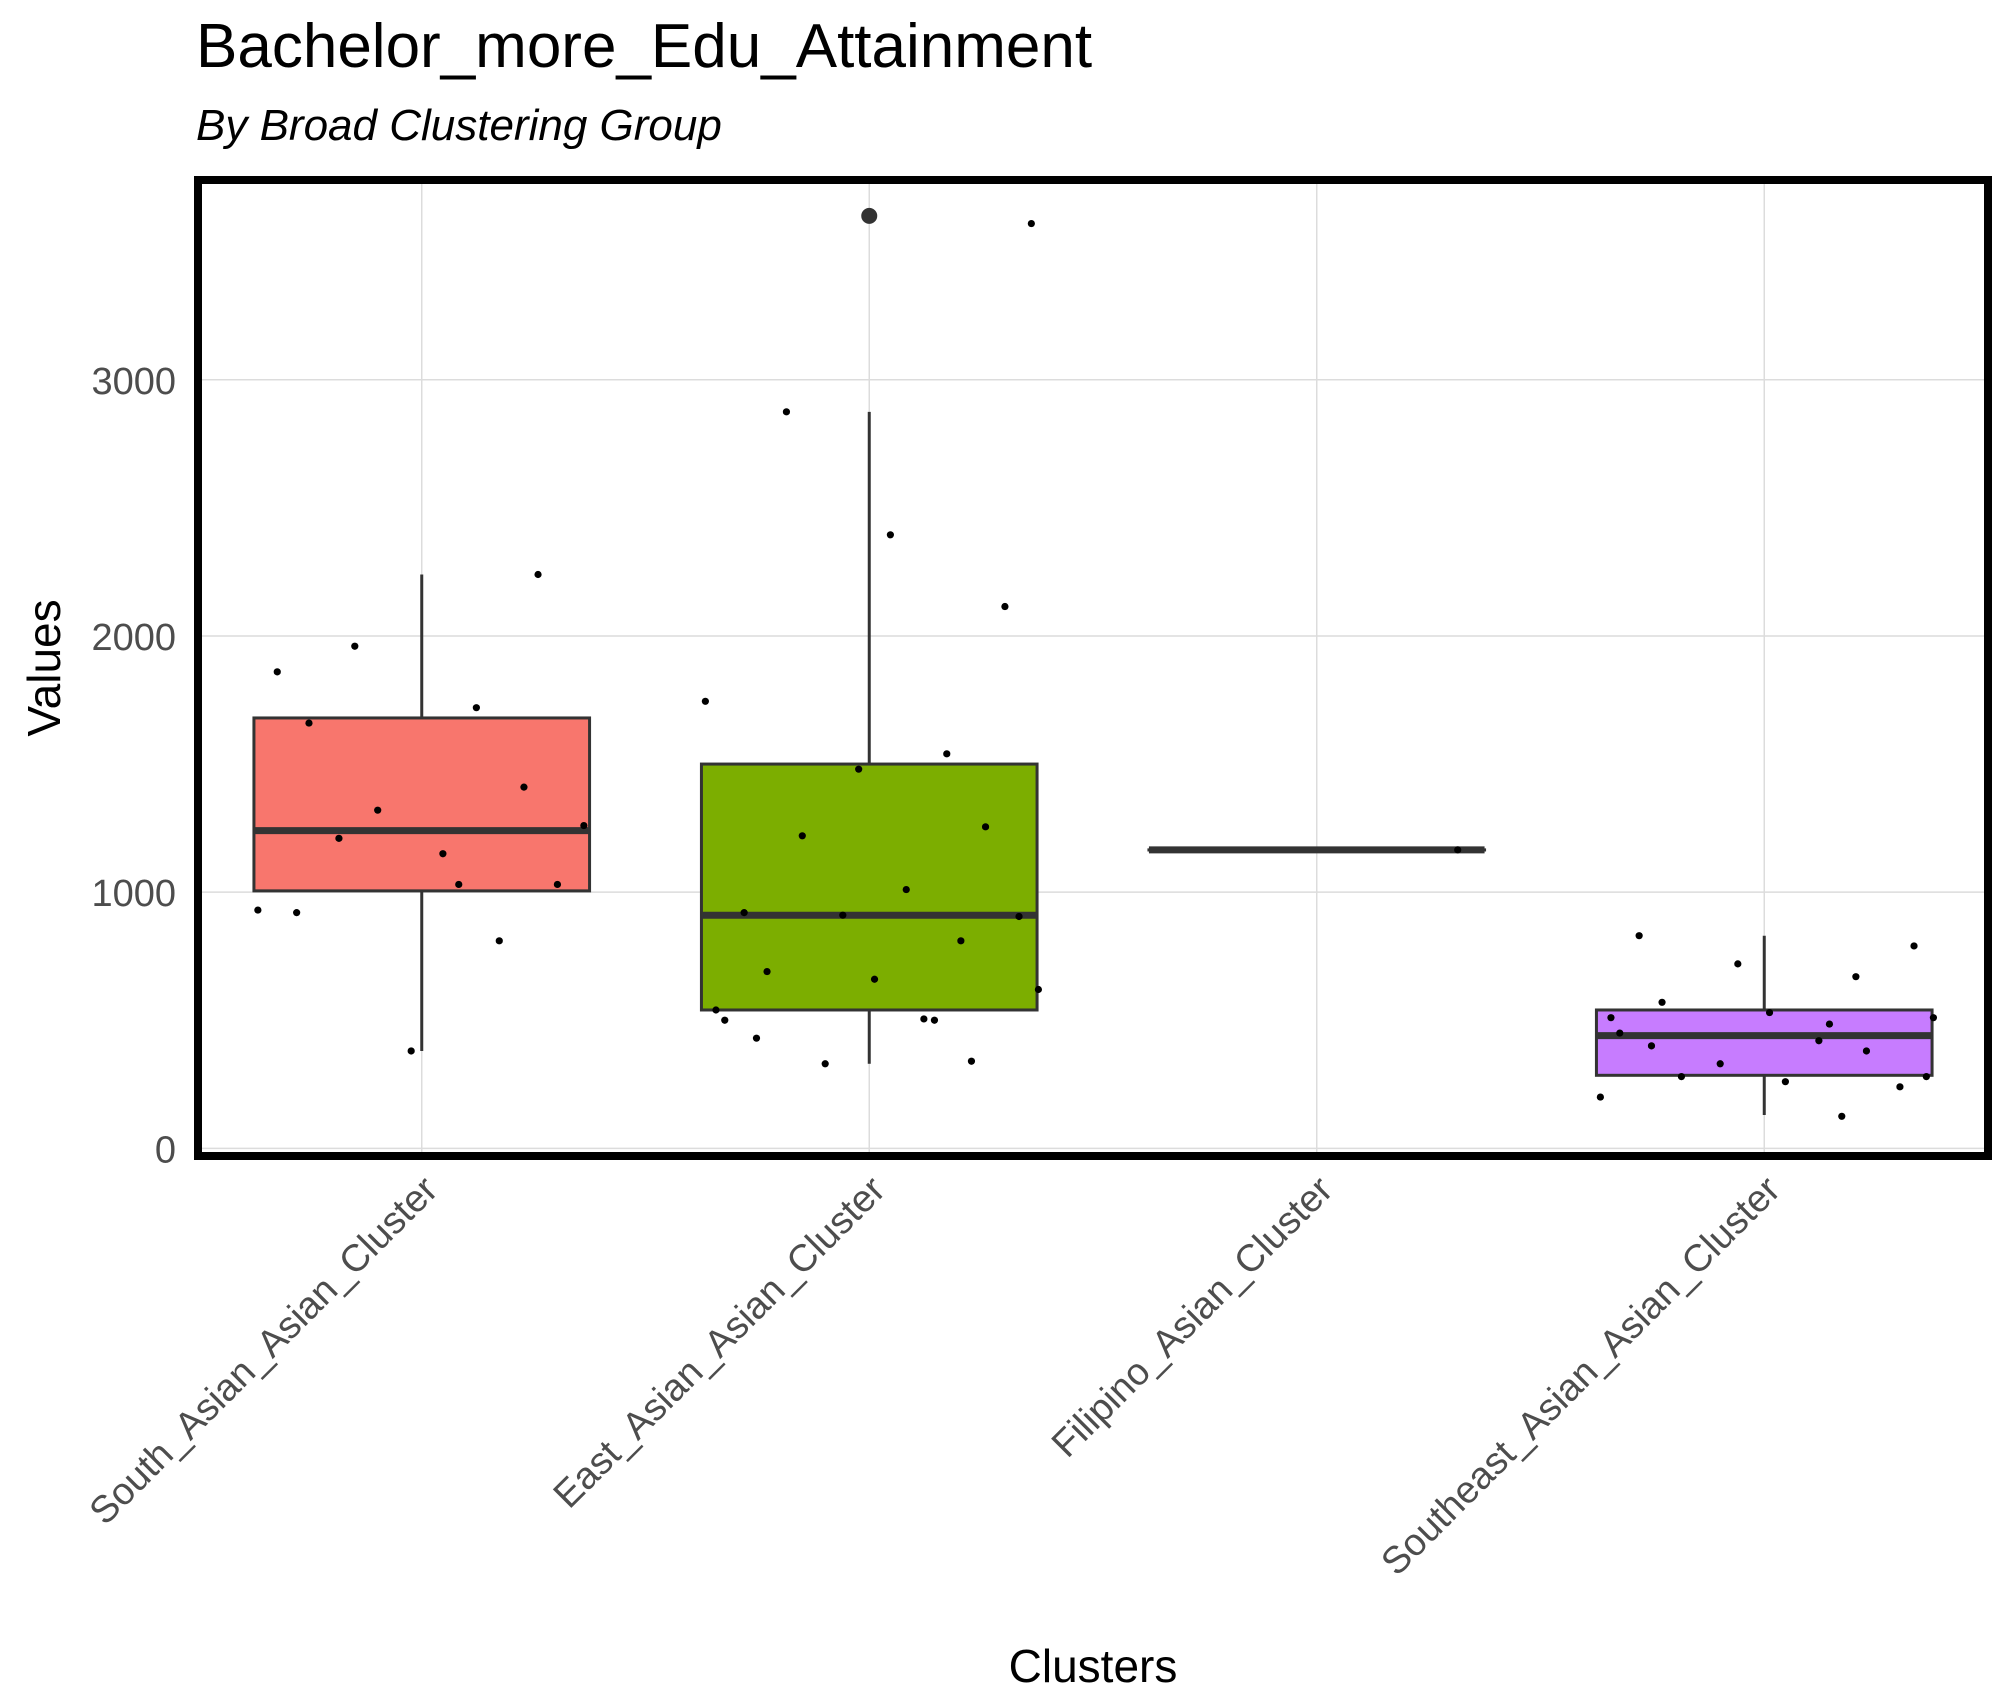  What do you see at coordinates (869, 215) in the screenshot?
I see `outlier-point` at bounding box center [869, 215].